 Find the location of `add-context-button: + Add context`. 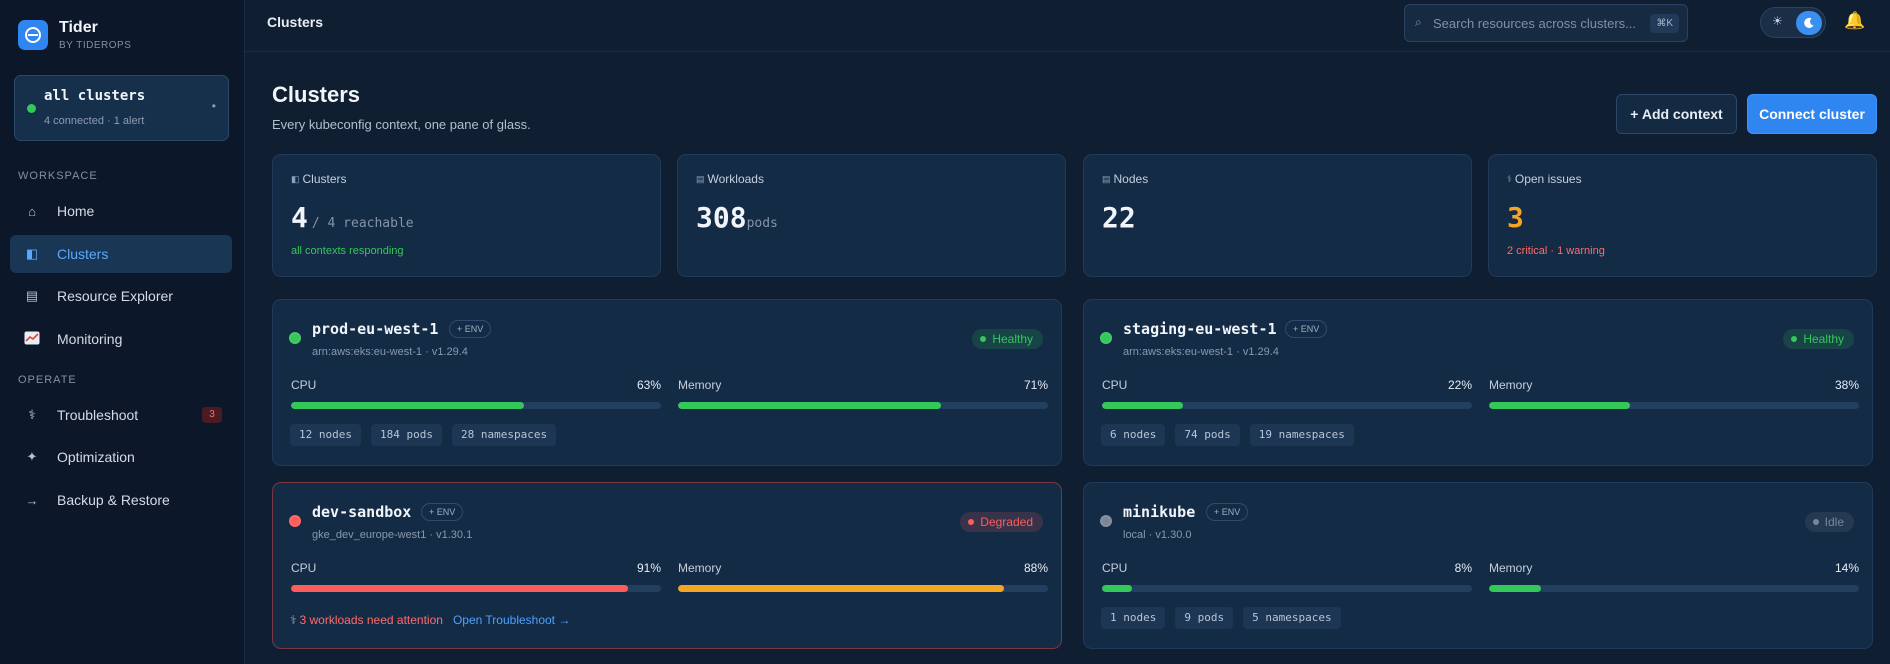

add-context-button: + Add context is located at coordinates (1676, 114).